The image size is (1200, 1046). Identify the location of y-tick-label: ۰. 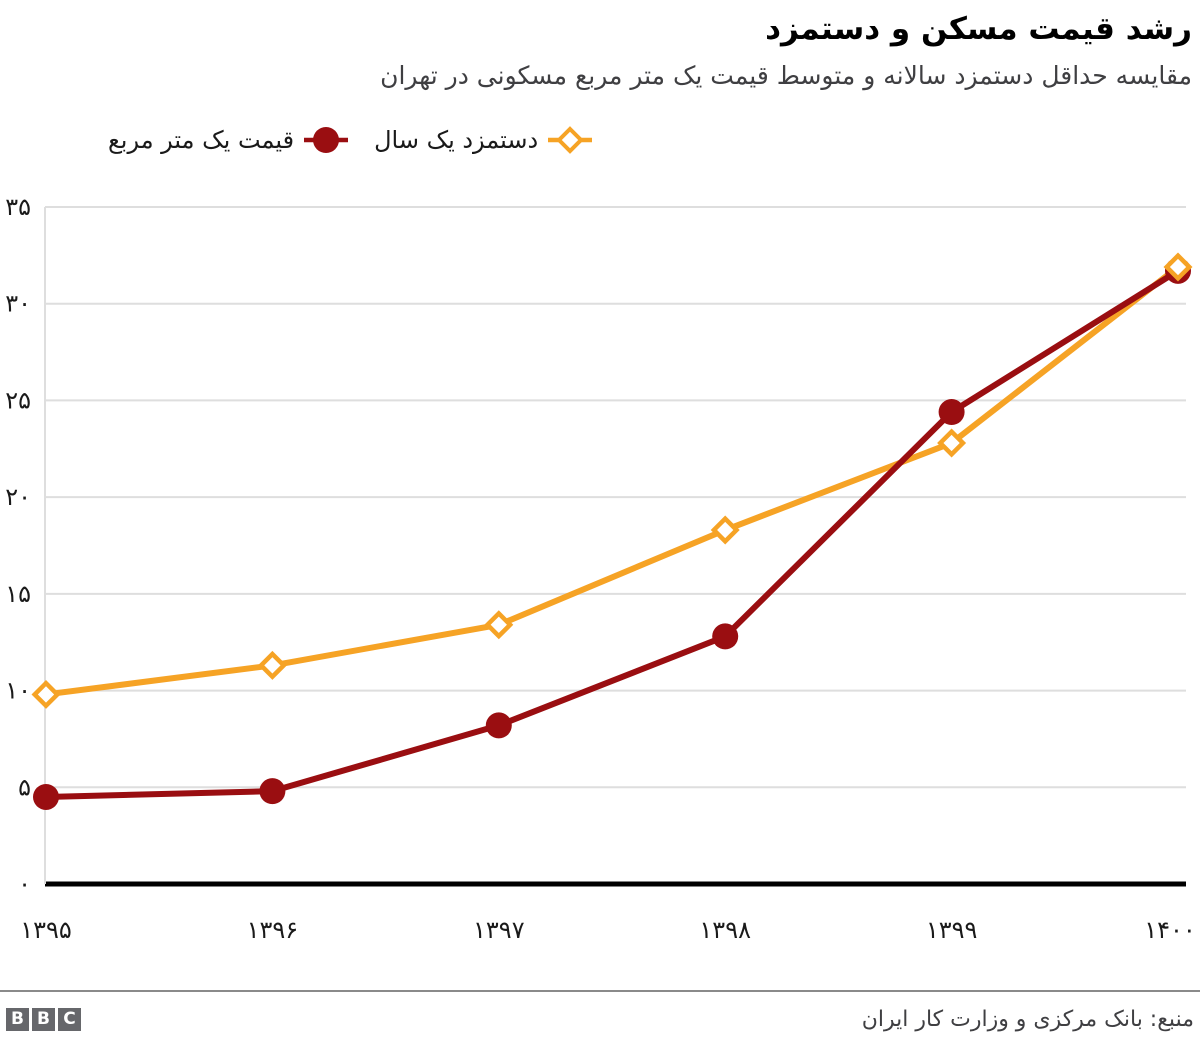
(24, 884).